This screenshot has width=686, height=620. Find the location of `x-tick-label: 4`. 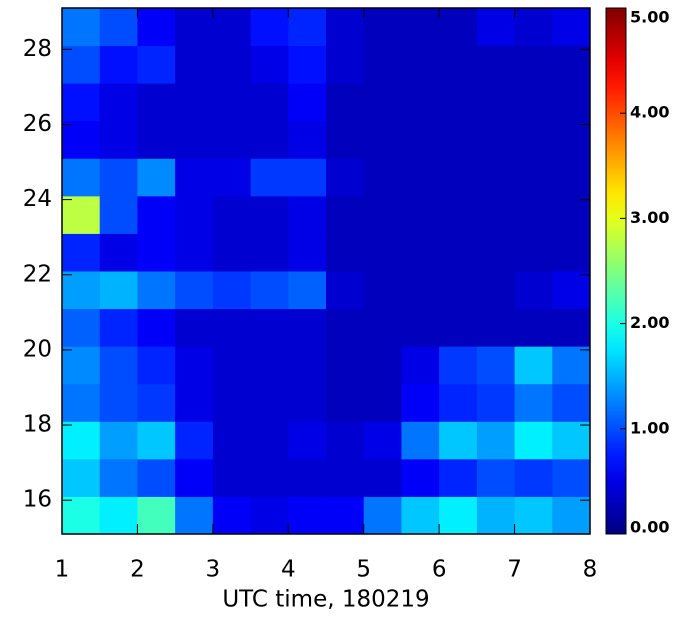

x-tick-label: 4 is located at coordinates (288, 570).